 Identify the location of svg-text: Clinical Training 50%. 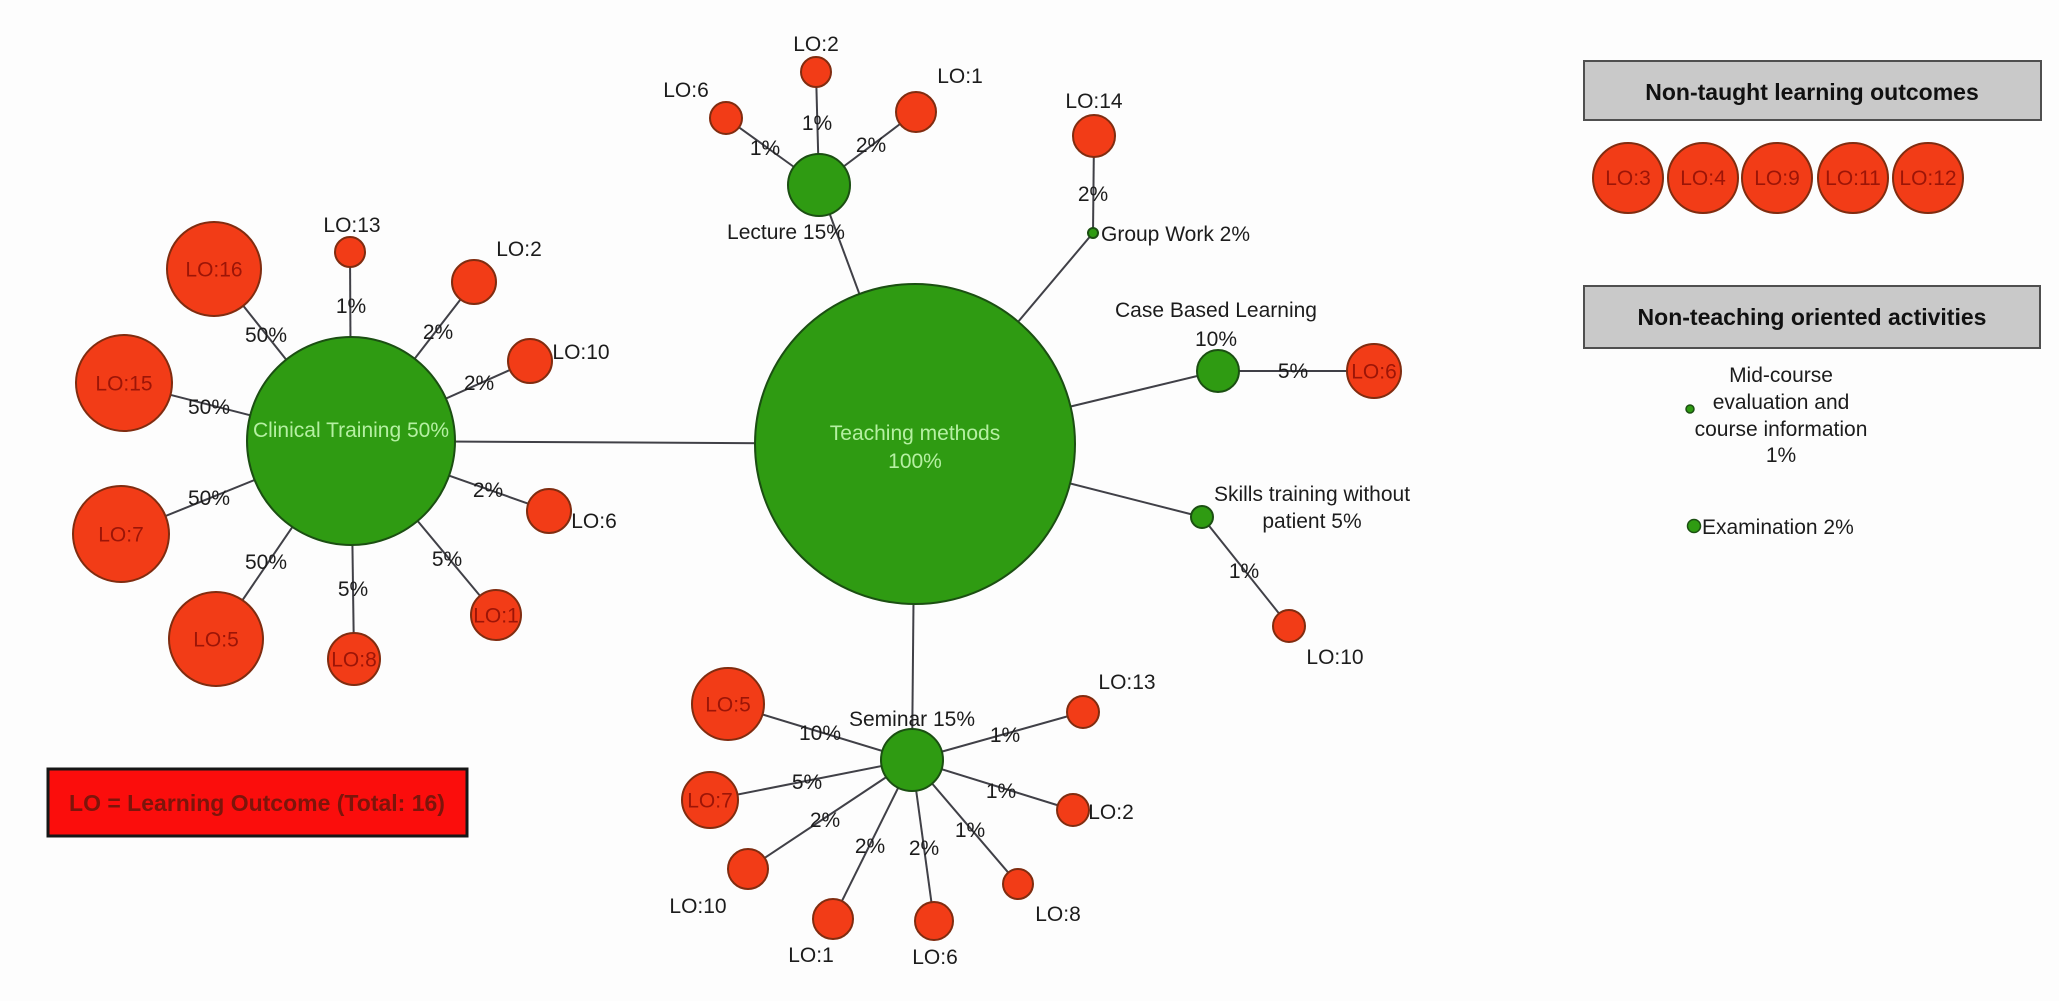
(351, 430).